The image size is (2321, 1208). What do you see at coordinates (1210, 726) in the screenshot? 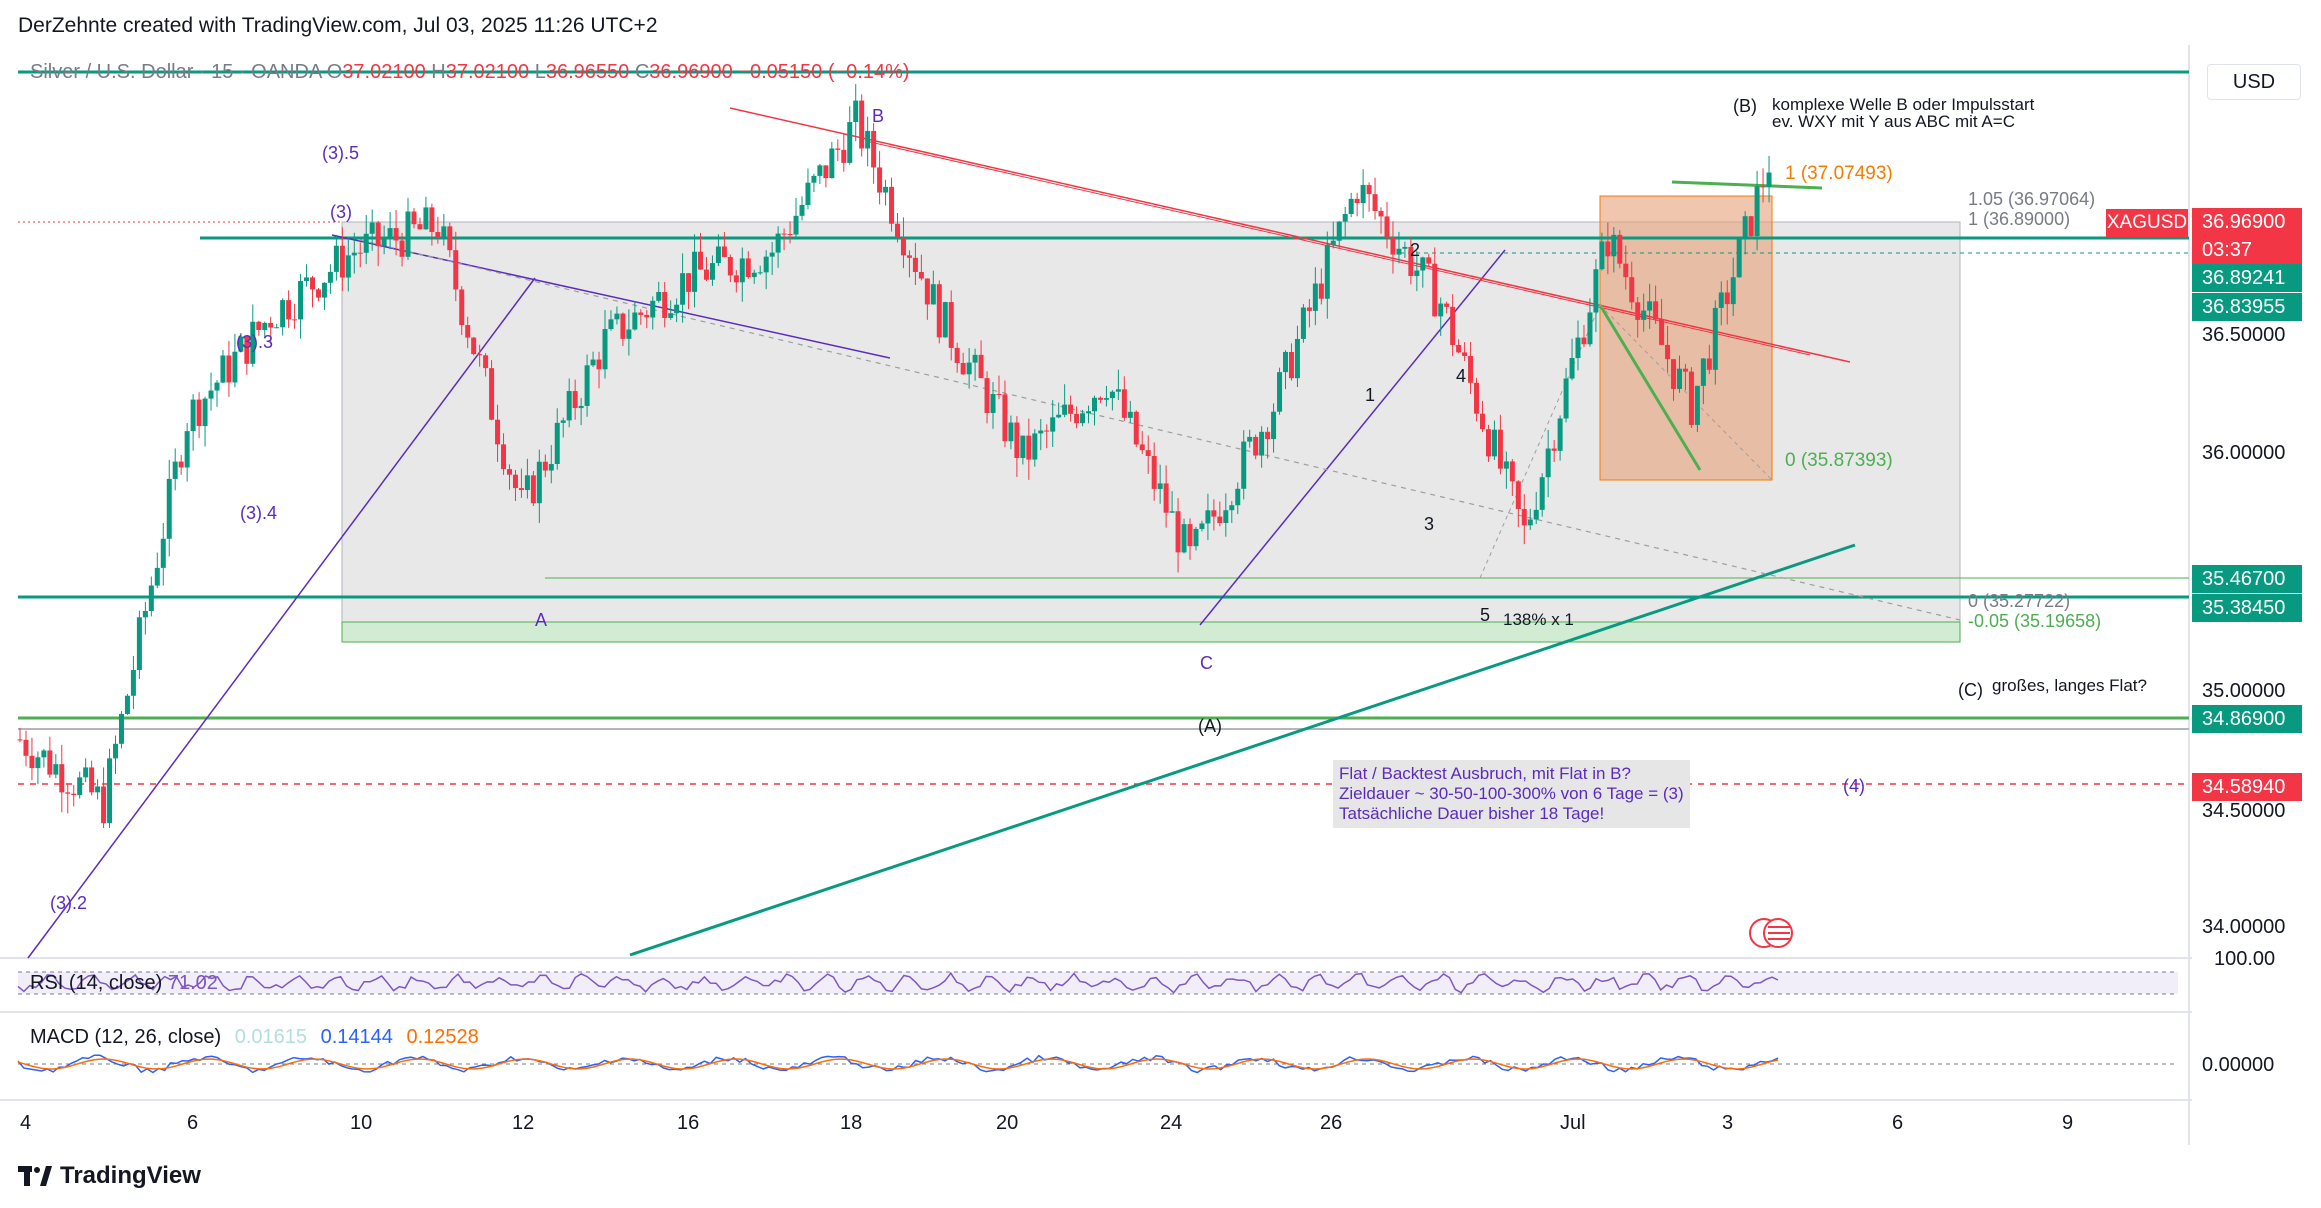
I see `wave-label: (A)` at bounding box center [1210, 726].